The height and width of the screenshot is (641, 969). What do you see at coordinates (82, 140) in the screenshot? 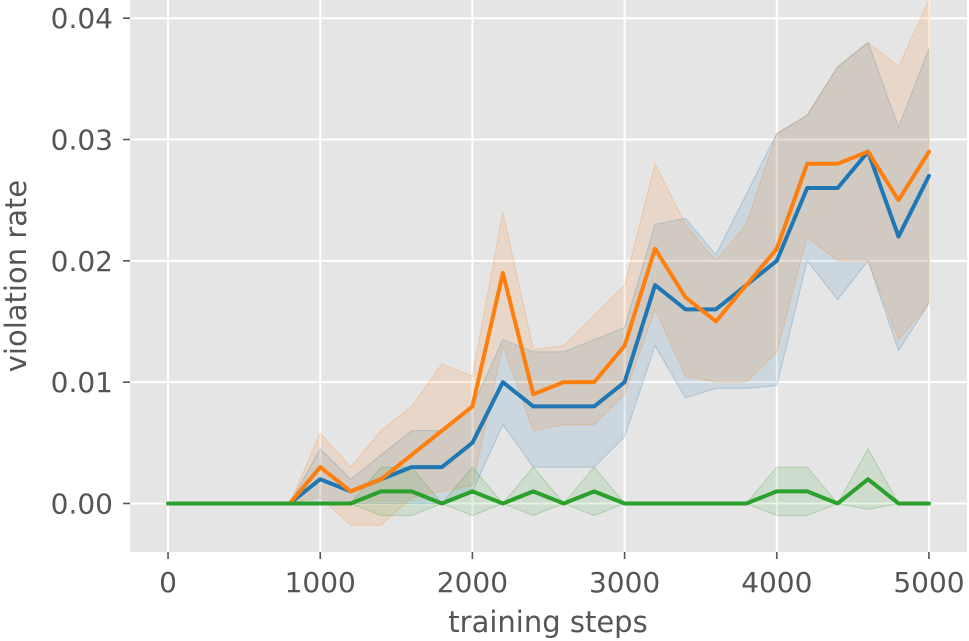
I see `y-tick-label: 0.03` at bounding box center [82, 140].